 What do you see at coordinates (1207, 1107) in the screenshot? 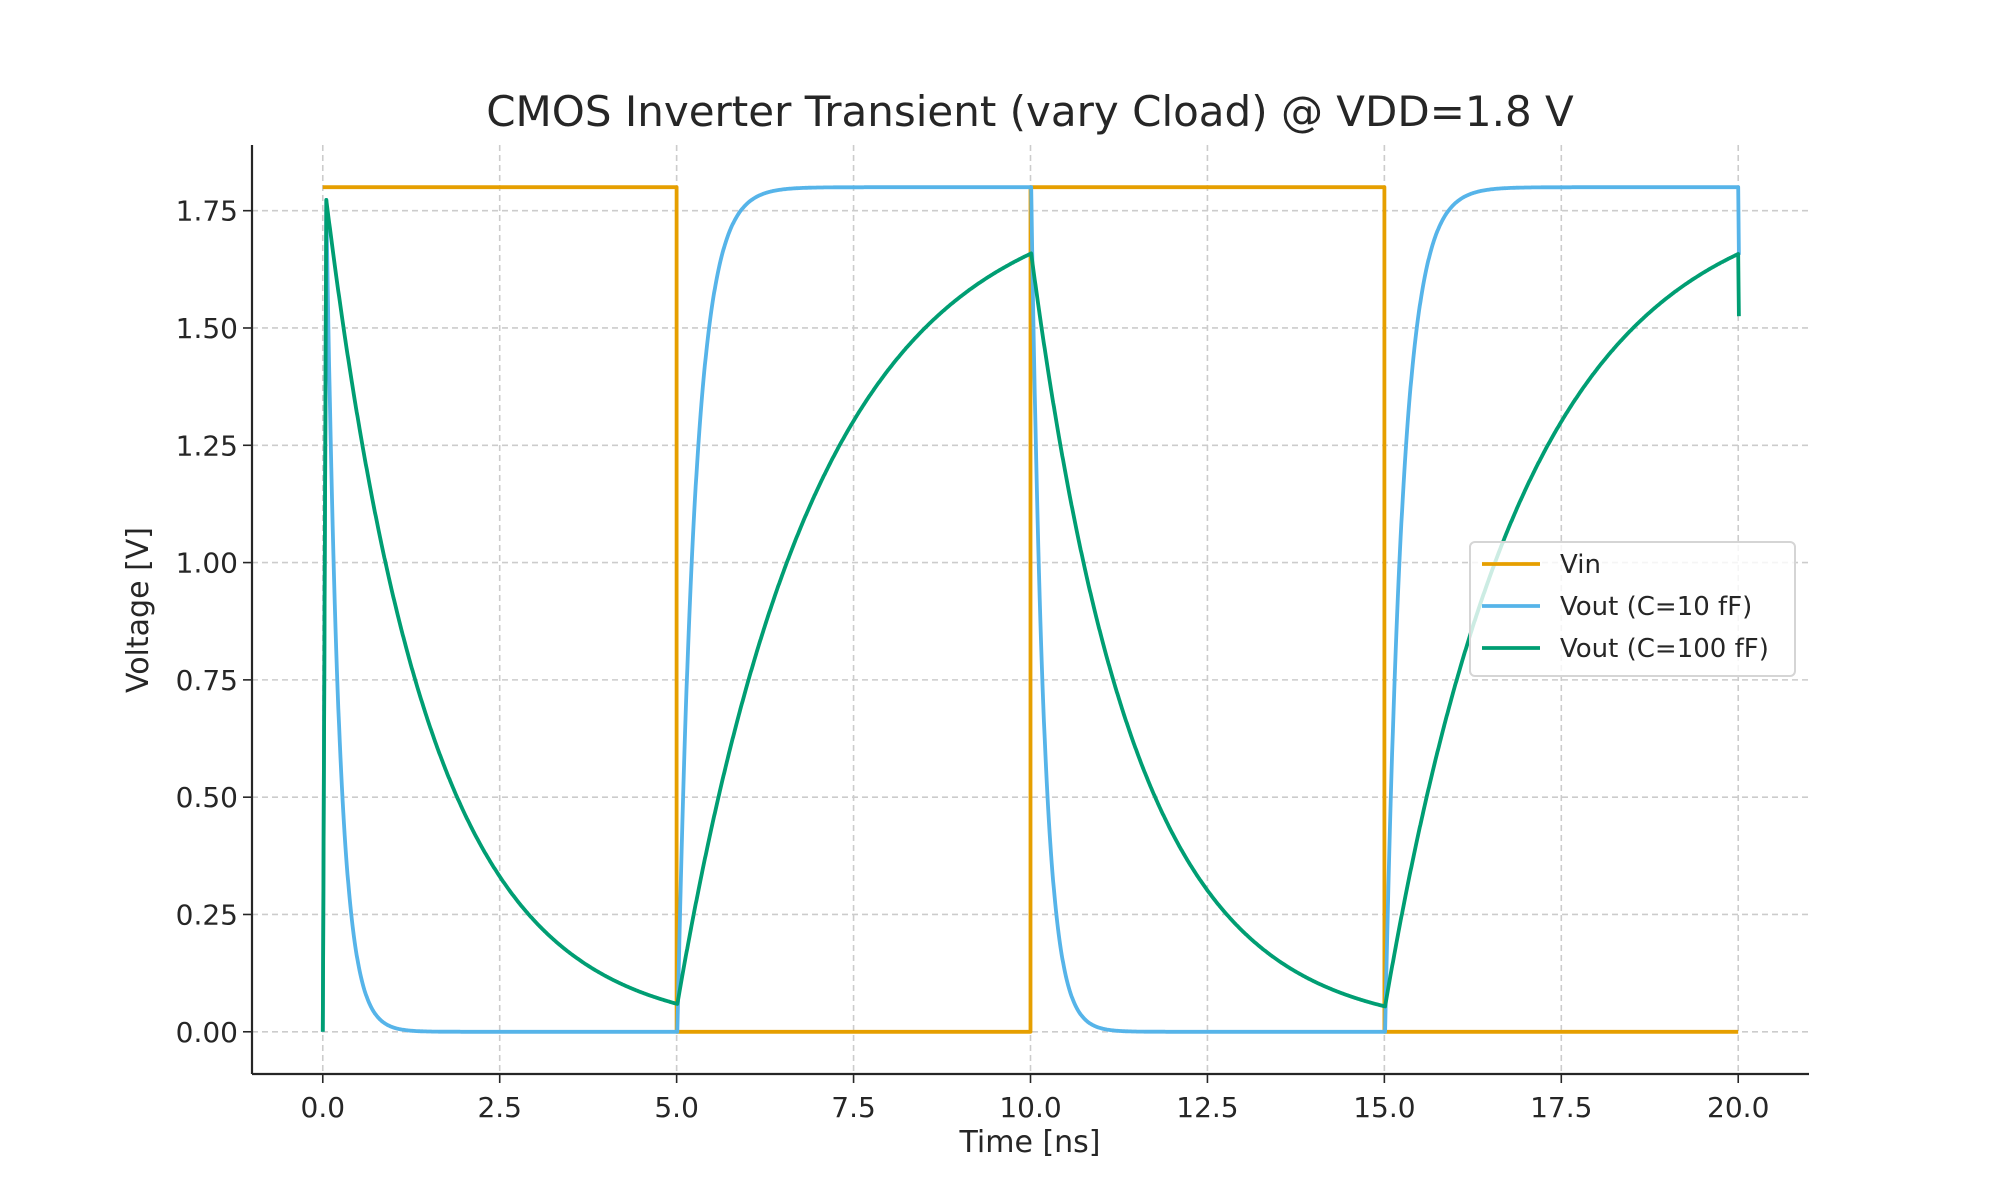
I see `x-tick-label: 12.5` at bounding box center [1207, 1107].